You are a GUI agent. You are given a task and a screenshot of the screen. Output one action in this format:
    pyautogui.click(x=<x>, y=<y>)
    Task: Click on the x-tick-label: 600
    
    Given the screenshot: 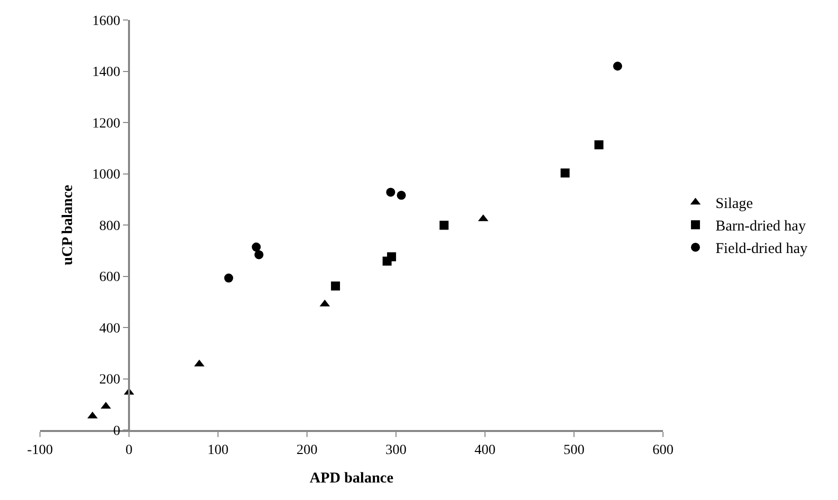 What is the action you would take?
    pyautogui.click(x=663, y=450)
    